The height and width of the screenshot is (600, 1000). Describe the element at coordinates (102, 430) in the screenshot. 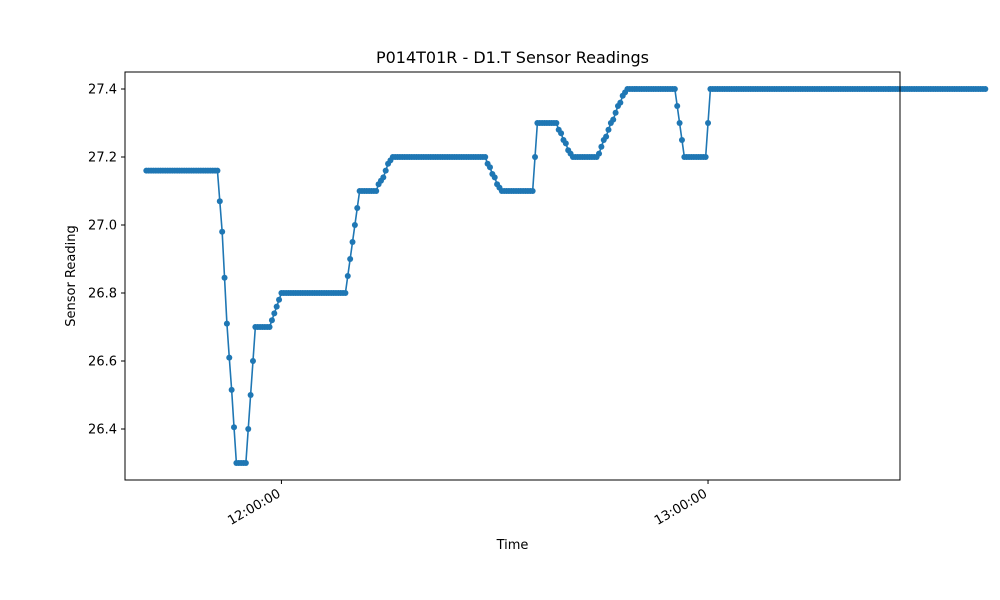

I see `y-tick-label: 26.4` at that location.